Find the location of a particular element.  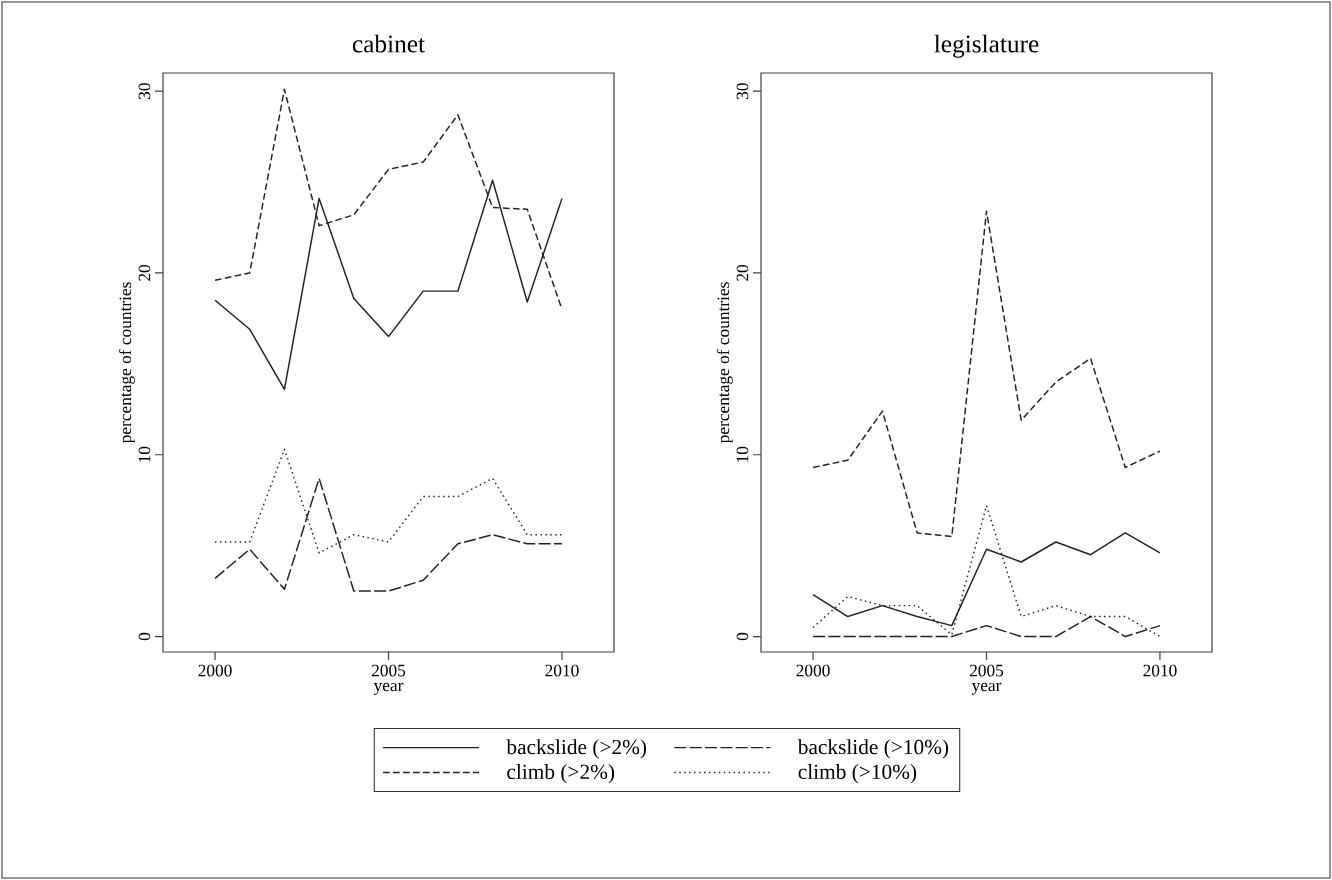

chart-title: cabinet is located at coordinates (388, 43).